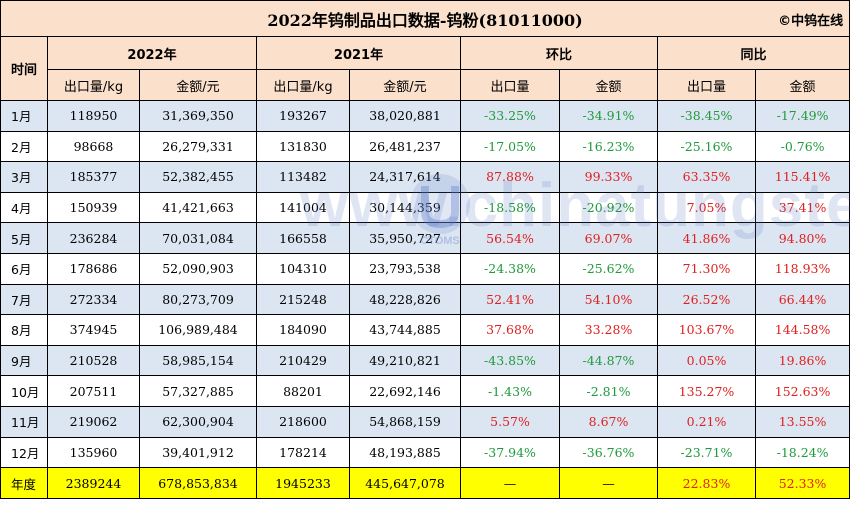 The image size is (850, 510). What do you see at coordinates (608, 421) in the screenshot?
I see `cell-mom-a: 8.67%` at bounding box center [608, 421].